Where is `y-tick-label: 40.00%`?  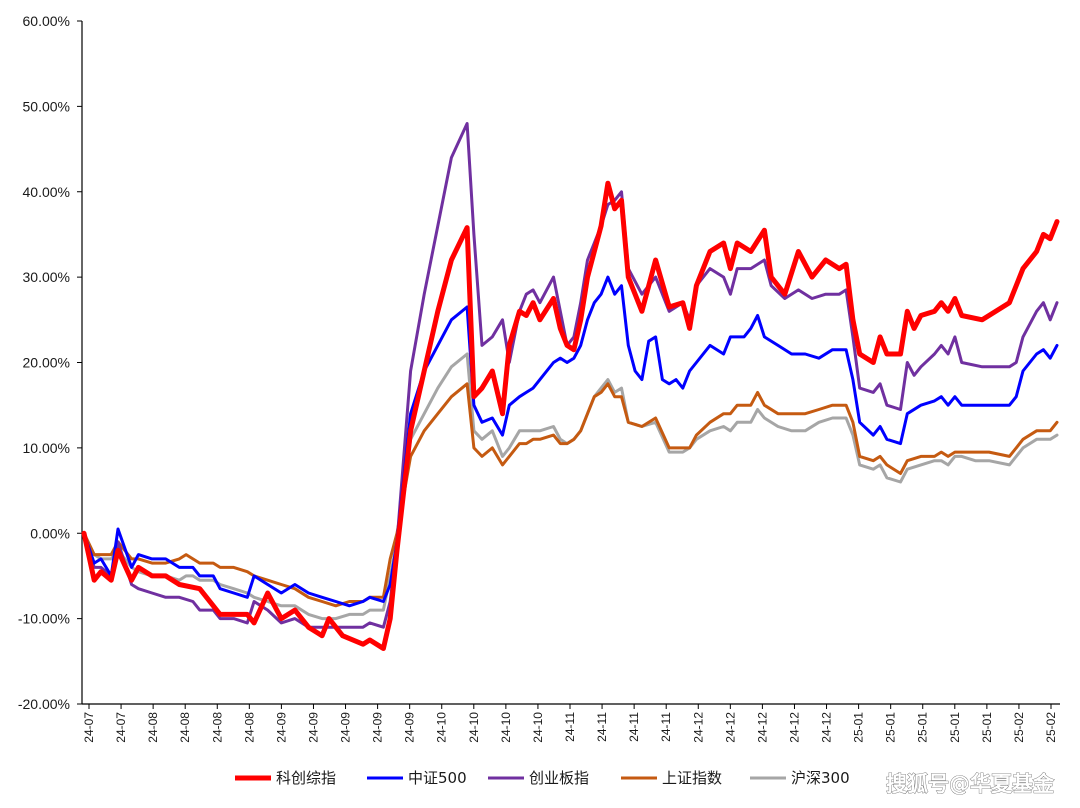 y-tick-label: 40.00% is located at coordinates (46, 192).